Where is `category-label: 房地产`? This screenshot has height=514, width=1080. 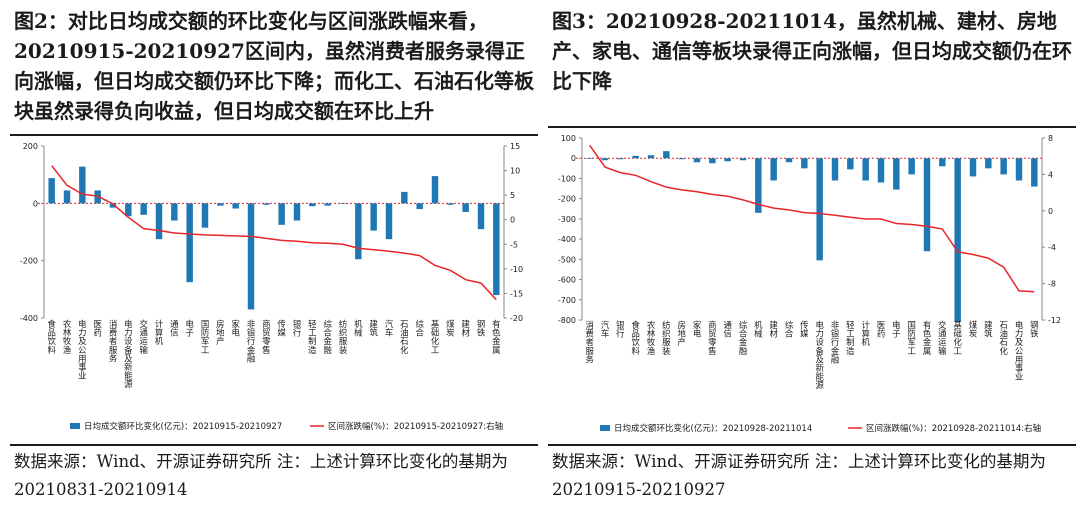 category-label: 房地产 is located at coordinates (681, 333).